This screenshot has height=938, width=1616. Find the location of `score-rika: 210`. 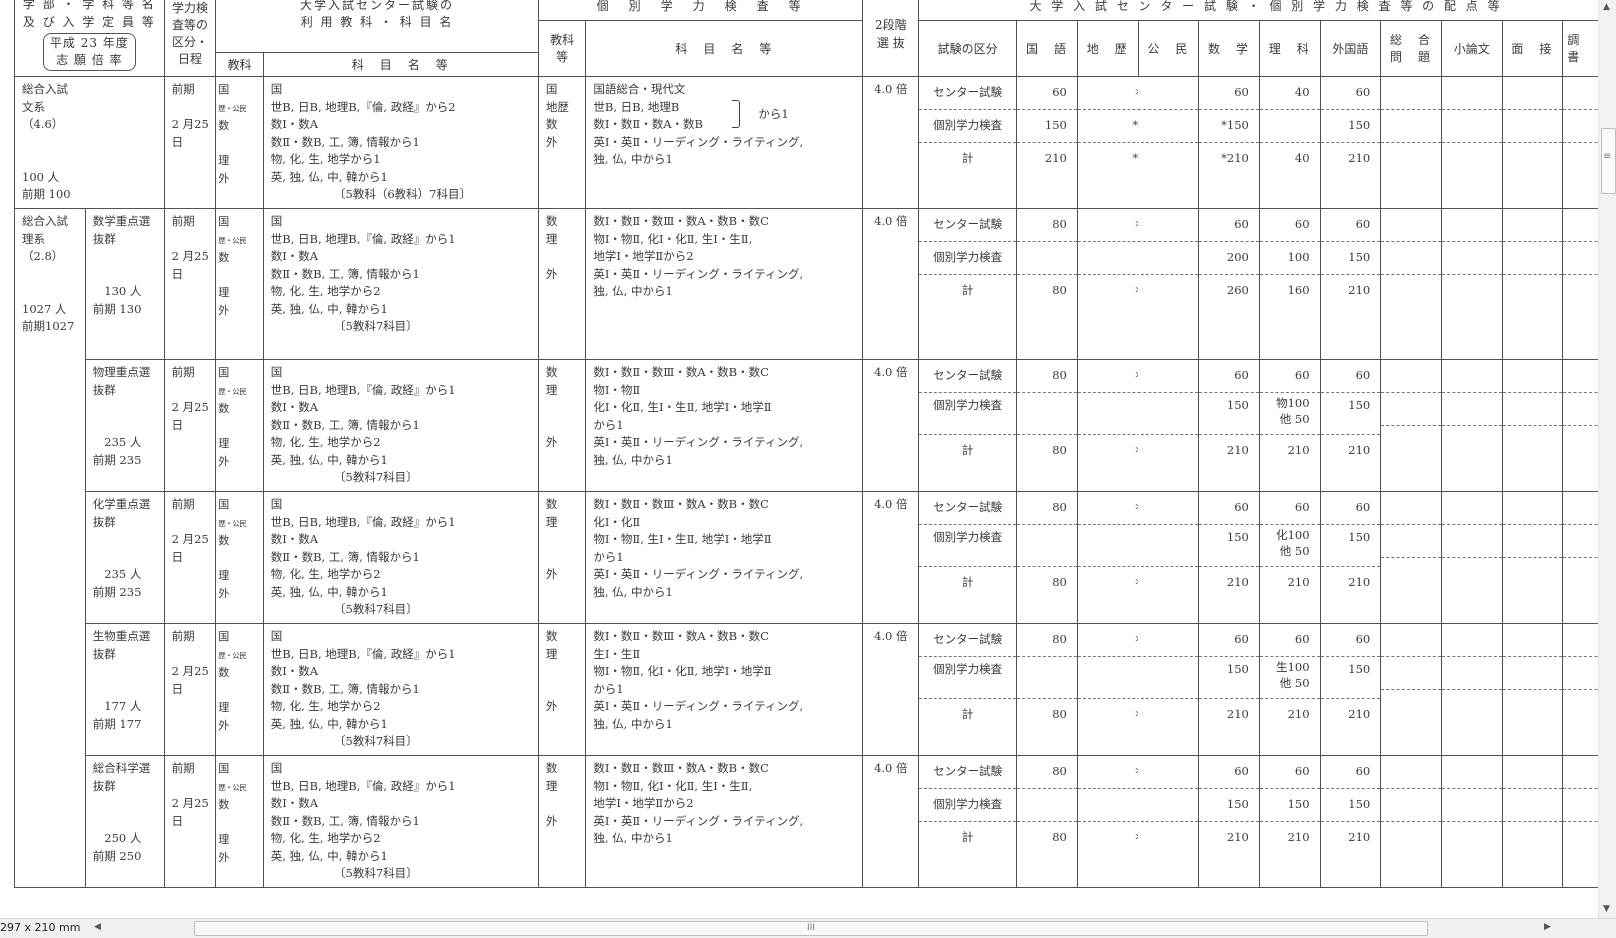

score-rika: 210 is located at coordinates (1298, 582).